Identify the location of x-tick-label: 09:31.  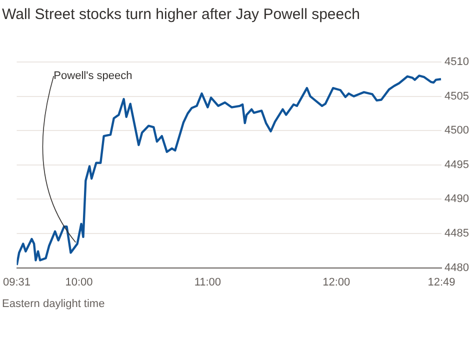
(17, 282).